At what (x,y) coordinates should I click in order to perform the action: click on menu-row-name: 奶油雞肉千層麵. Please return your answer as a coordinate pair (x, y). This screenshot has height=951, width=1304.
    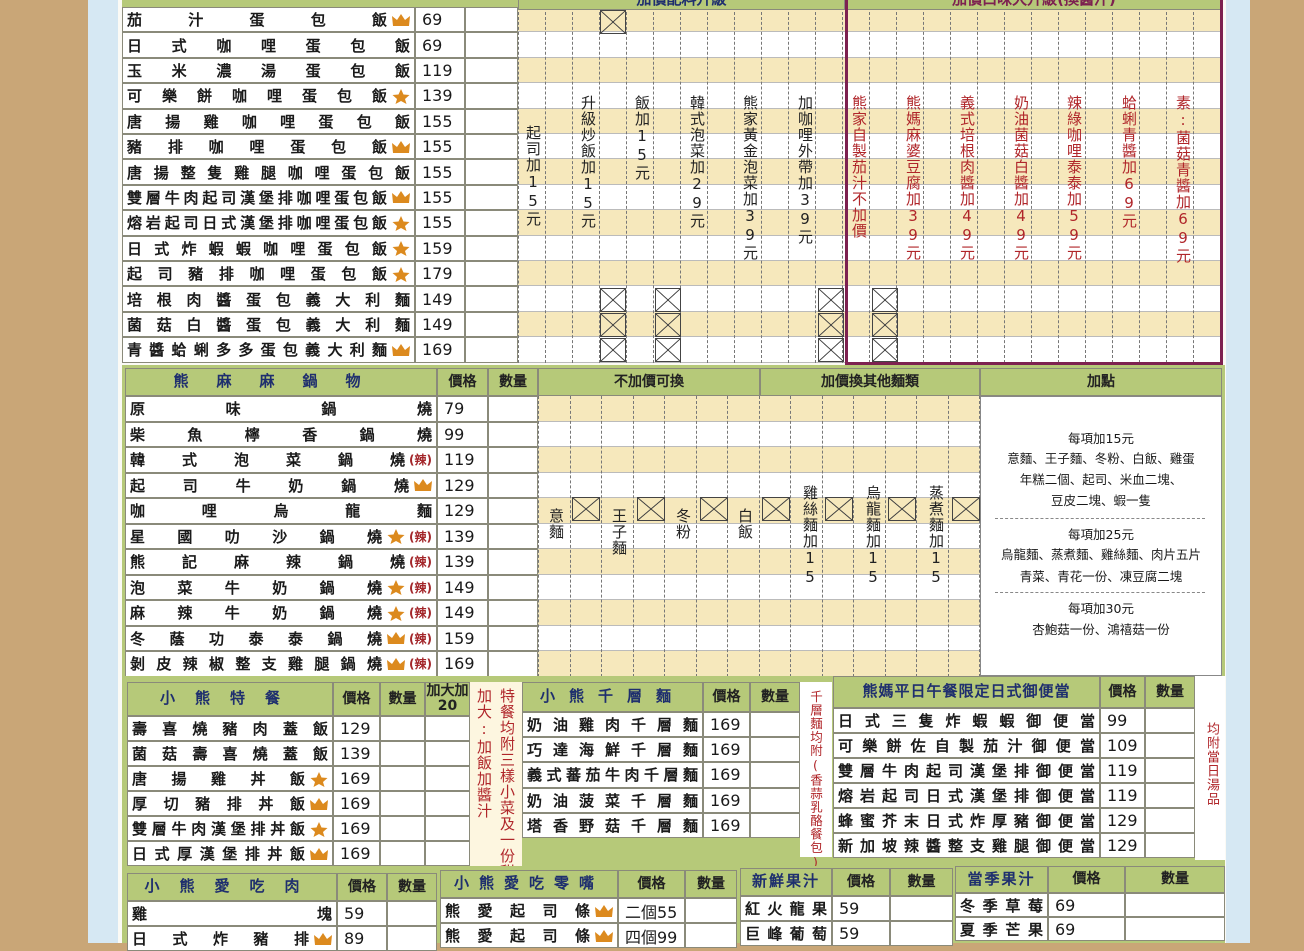
    Looking at the image, I should click on (612, 725).